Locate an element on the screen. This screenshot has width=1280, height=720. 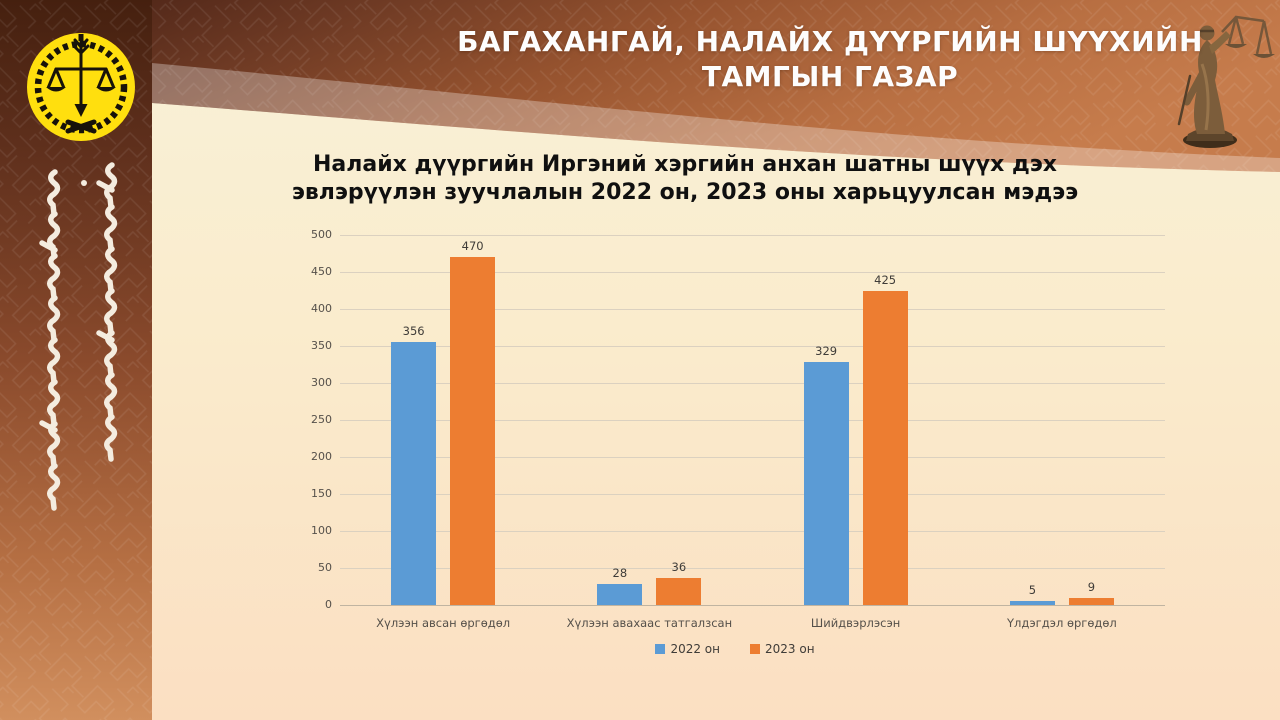
y-axis-tick-label: 200 is located at coordinates (321, 456).